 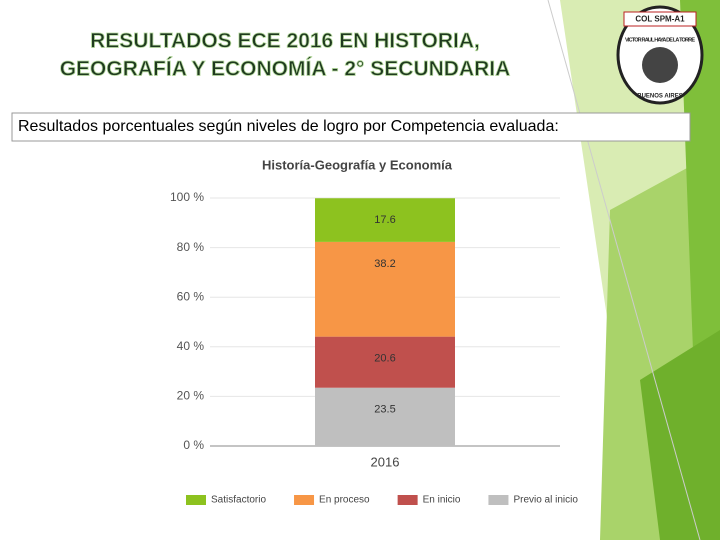 What do you see at coordinates (191, 396) in the screenshot?
I see `y-tick-label: 20 %` at bounding box center [191, 396].